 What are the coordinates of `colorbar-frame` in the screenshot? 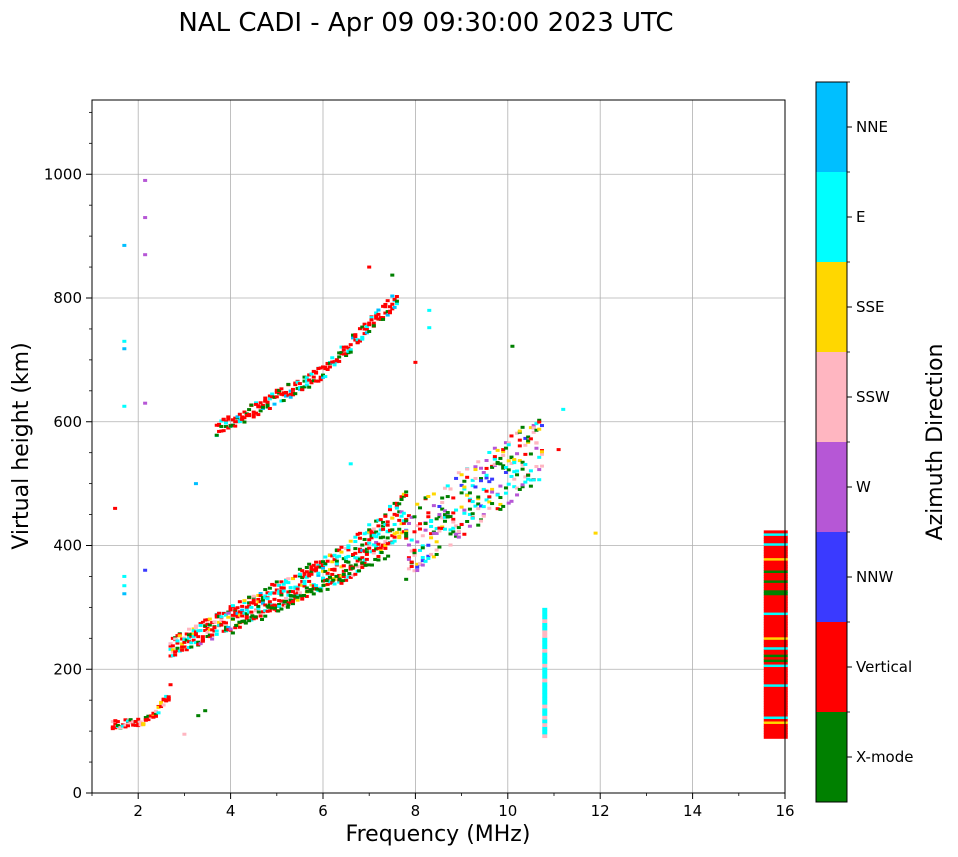 It's located at (831, 442).